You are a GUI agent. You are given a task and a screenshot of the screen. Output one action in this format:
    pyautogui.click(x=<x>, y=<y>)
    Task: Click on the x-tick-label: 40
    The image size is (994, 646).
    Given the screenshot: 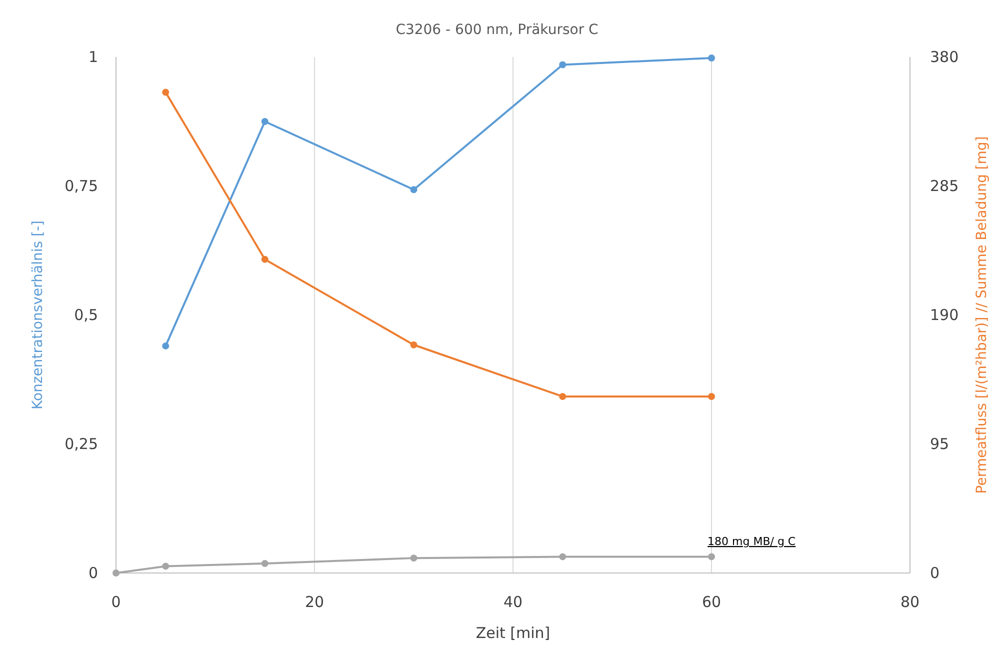 What is the action you would take?
    pyautogui.click(x=513, y=602)
    